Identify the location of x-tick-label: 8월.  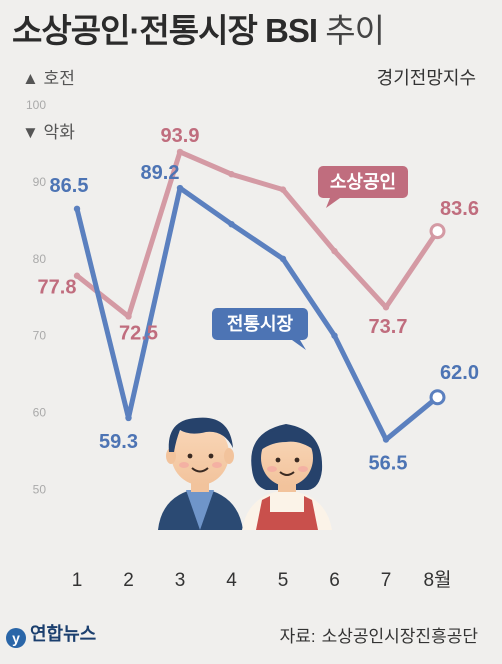
(437, 580).